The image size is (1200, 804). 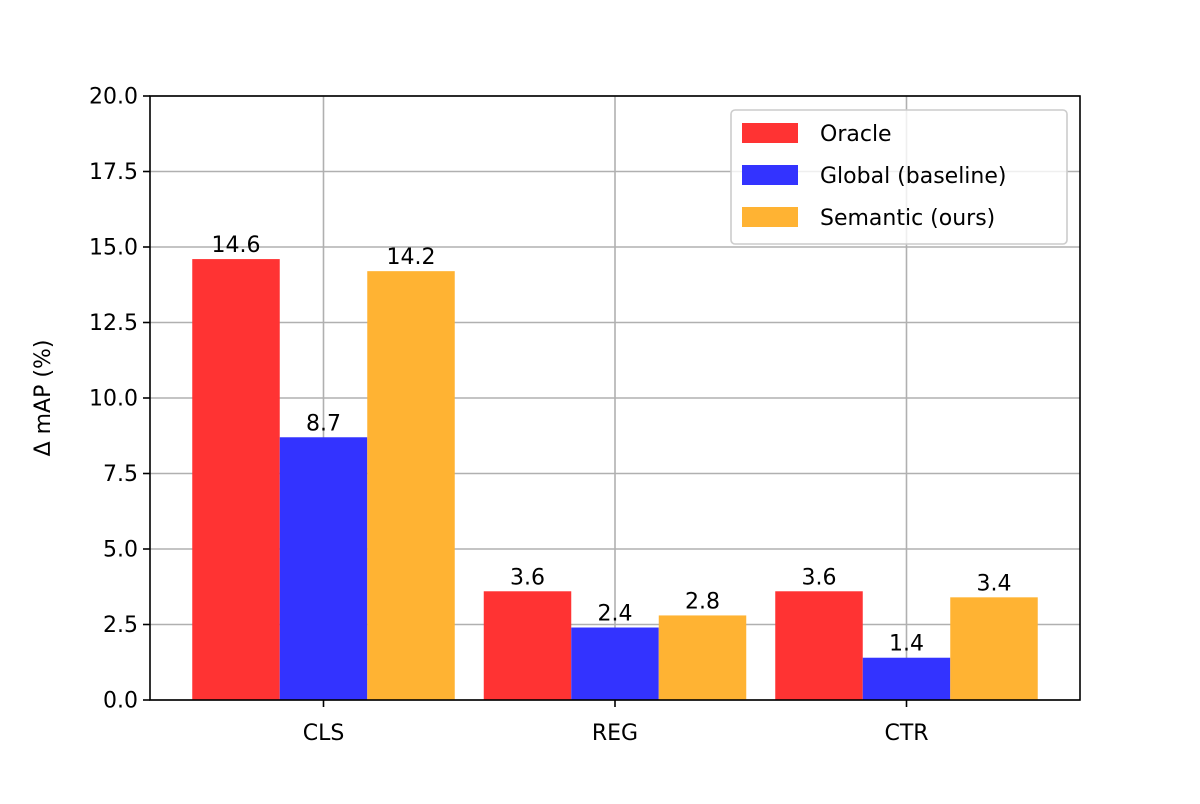 What do you see at coordinates (411, 257) in the screenshot?
I see `bar-value-label: 14.2` at bounding box center [411, 257].